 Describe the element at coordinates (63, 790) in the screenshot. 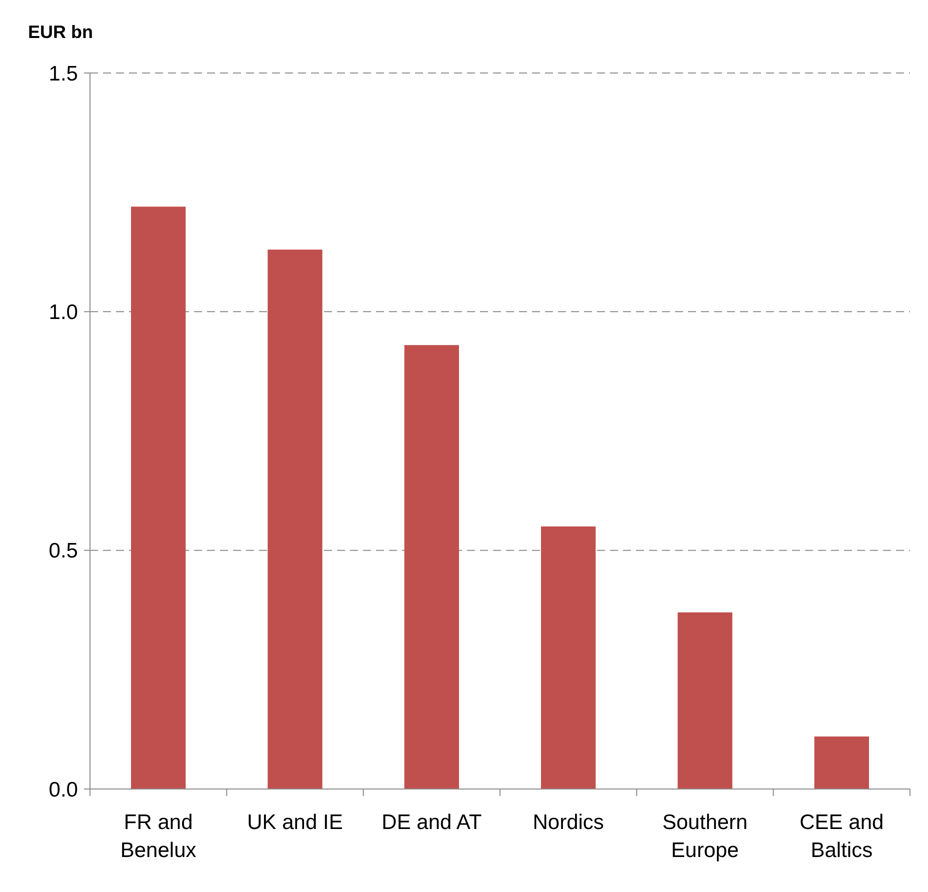

I see `y-tick-label: 0.0` at that location.